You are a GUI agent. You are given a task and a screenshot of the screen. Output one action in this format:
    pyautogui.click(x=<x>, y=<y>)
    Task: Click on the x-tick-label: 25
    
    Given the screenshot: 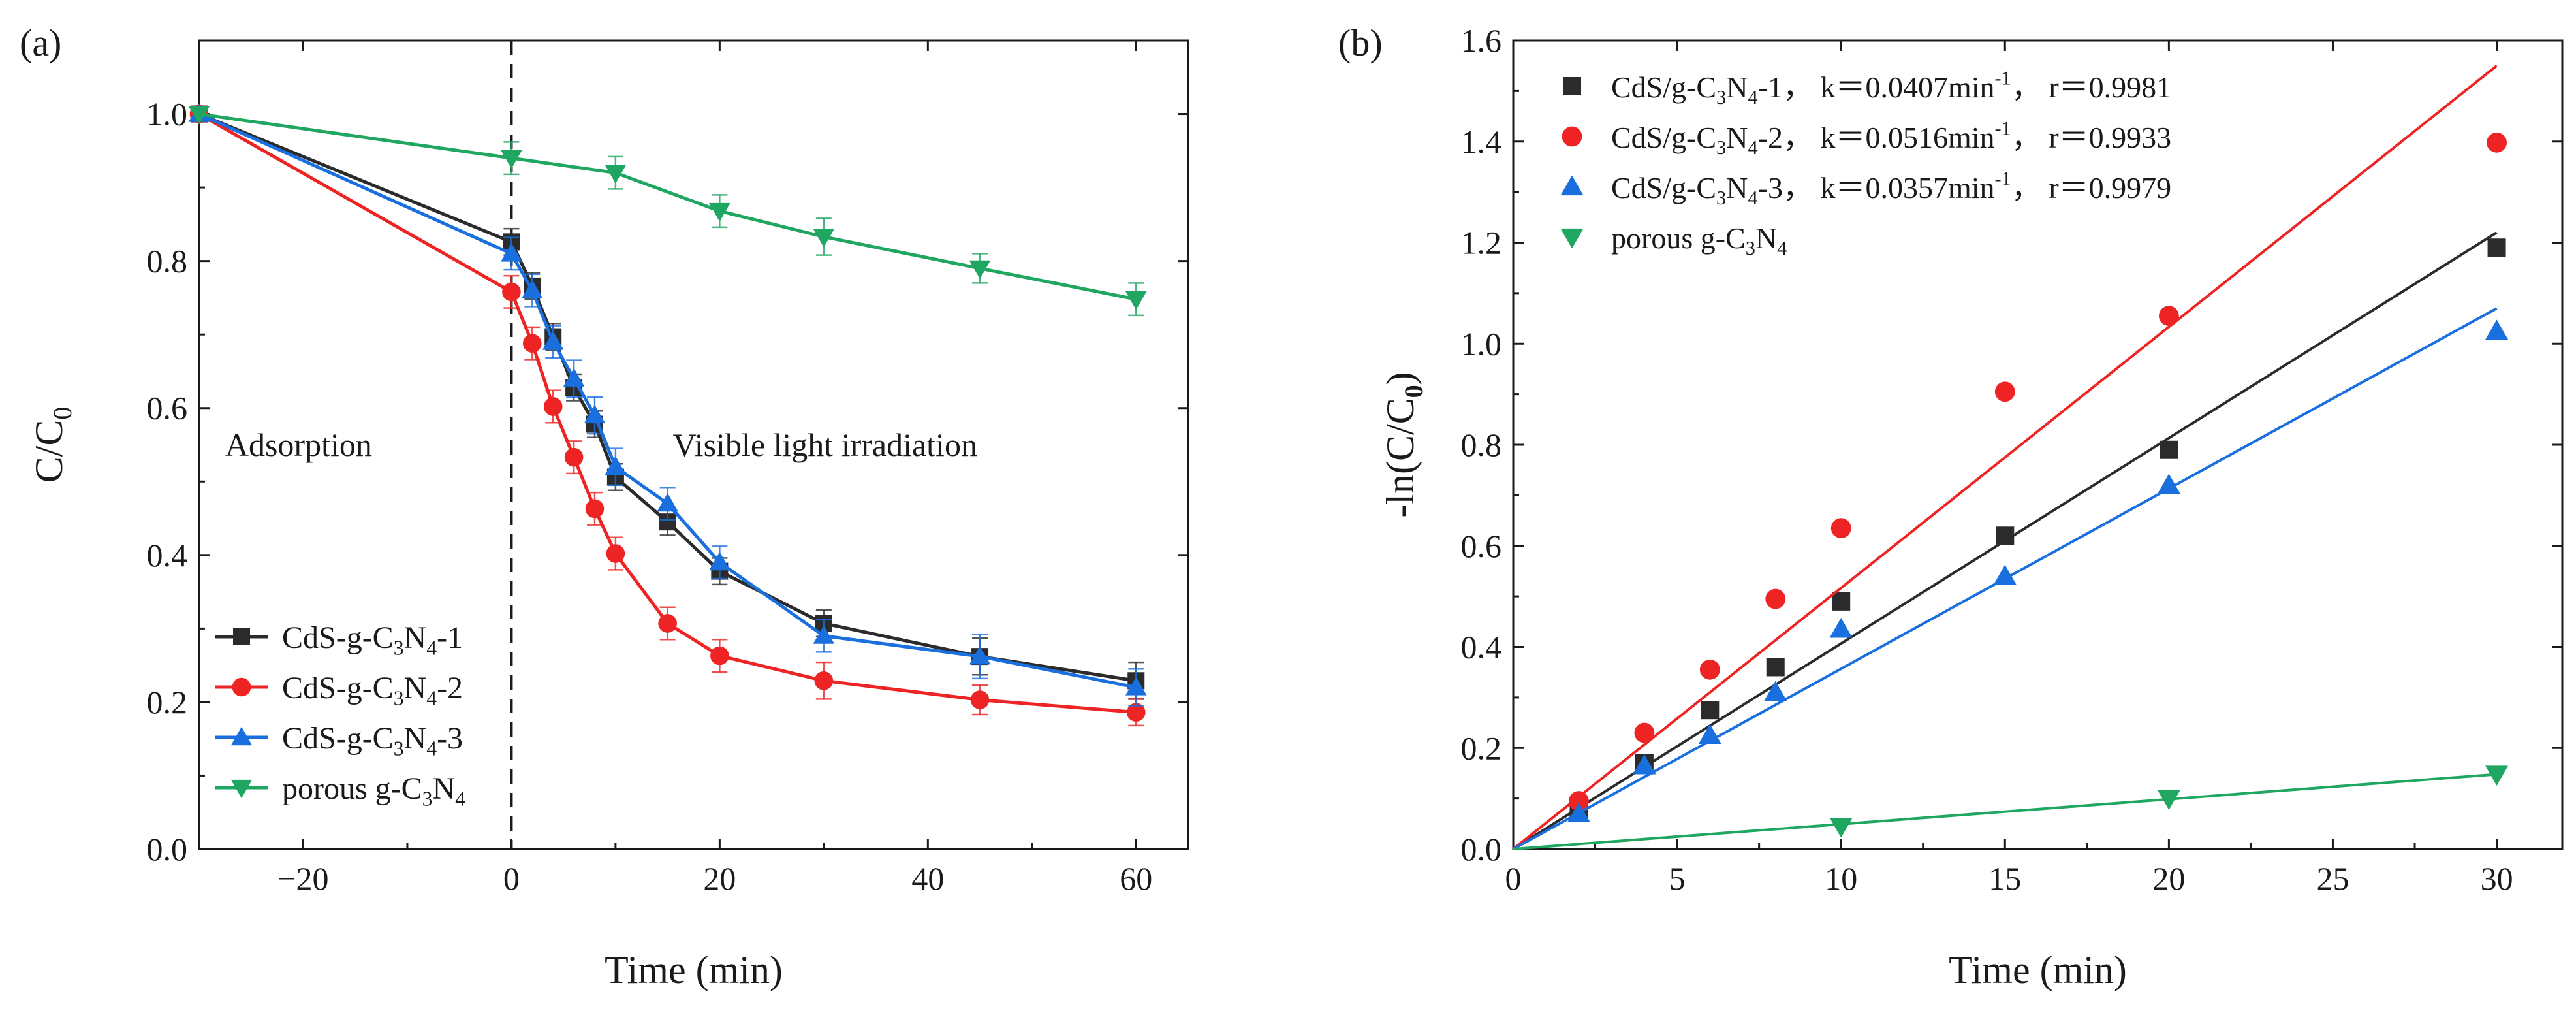 What is the action you would take?
    pyautogui.click(x=2332, y=878)
    